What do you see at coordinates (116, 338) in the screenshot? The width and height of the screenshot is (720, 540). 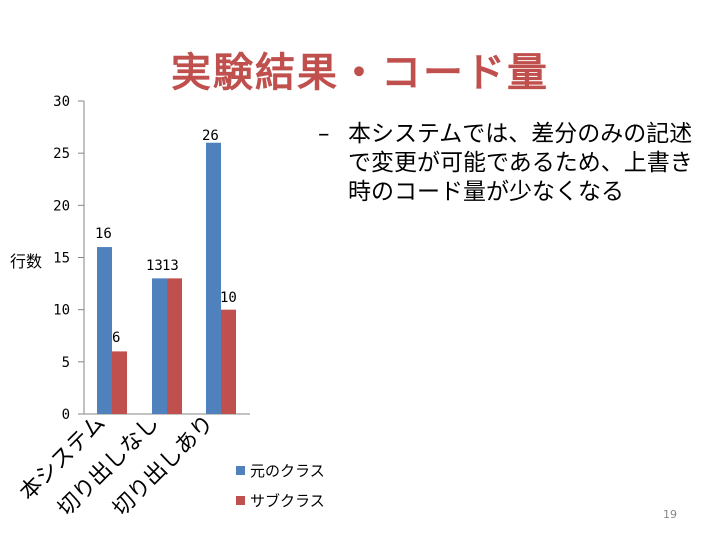 I see `data-label: 6` at bounding box center [116, 338].